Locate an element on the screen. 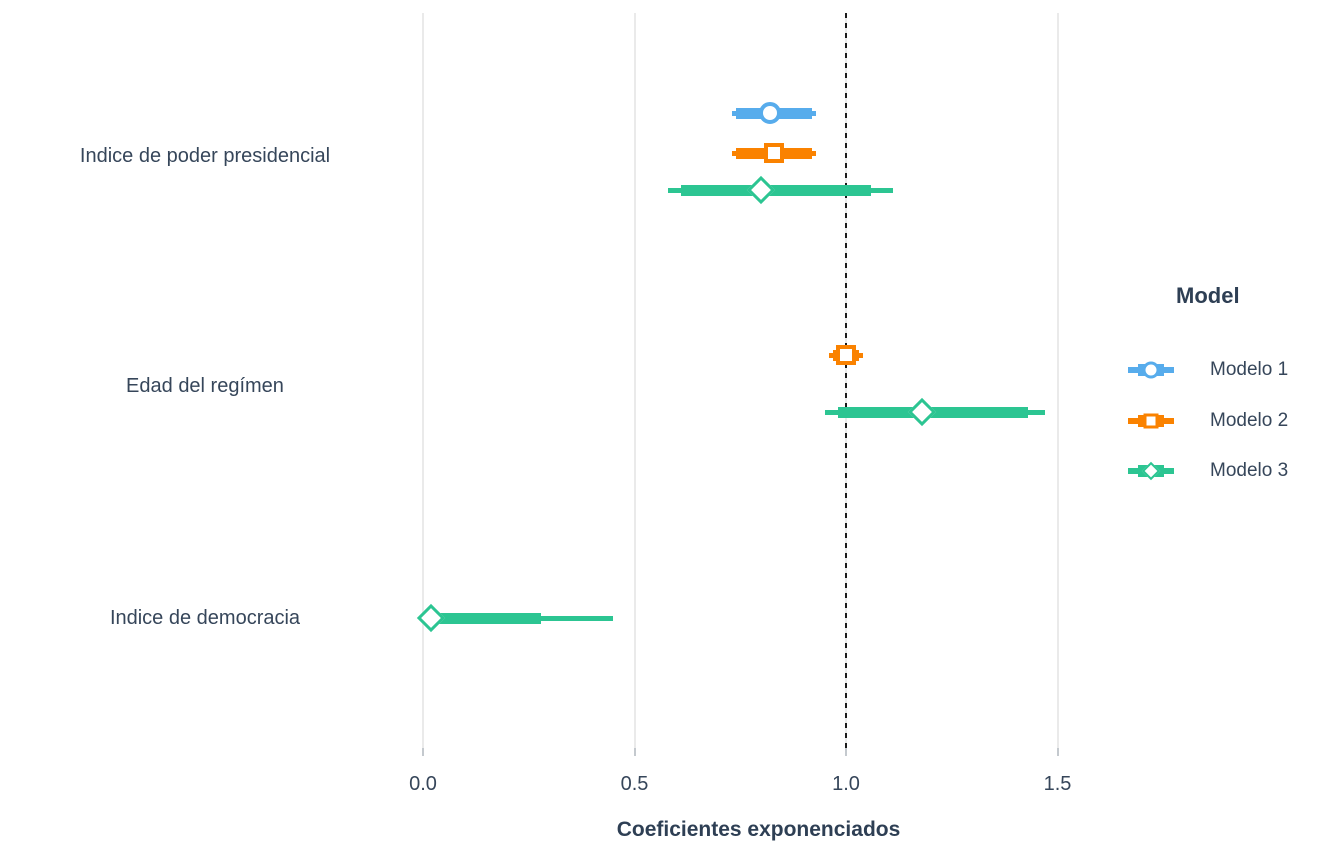 This screenshot has width=1344, height=864. legend: Model Modelo 1 Modelo 2 Modelo 3 is located at coordinates (1232, 393).